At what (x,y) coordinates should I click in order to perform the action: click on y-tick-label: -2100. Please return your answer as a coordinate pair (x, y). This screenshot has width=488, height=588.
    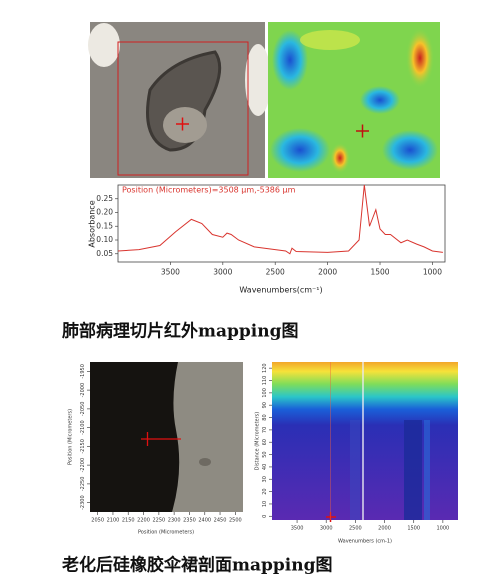
    Looking at the image, I should click on (83, 427).